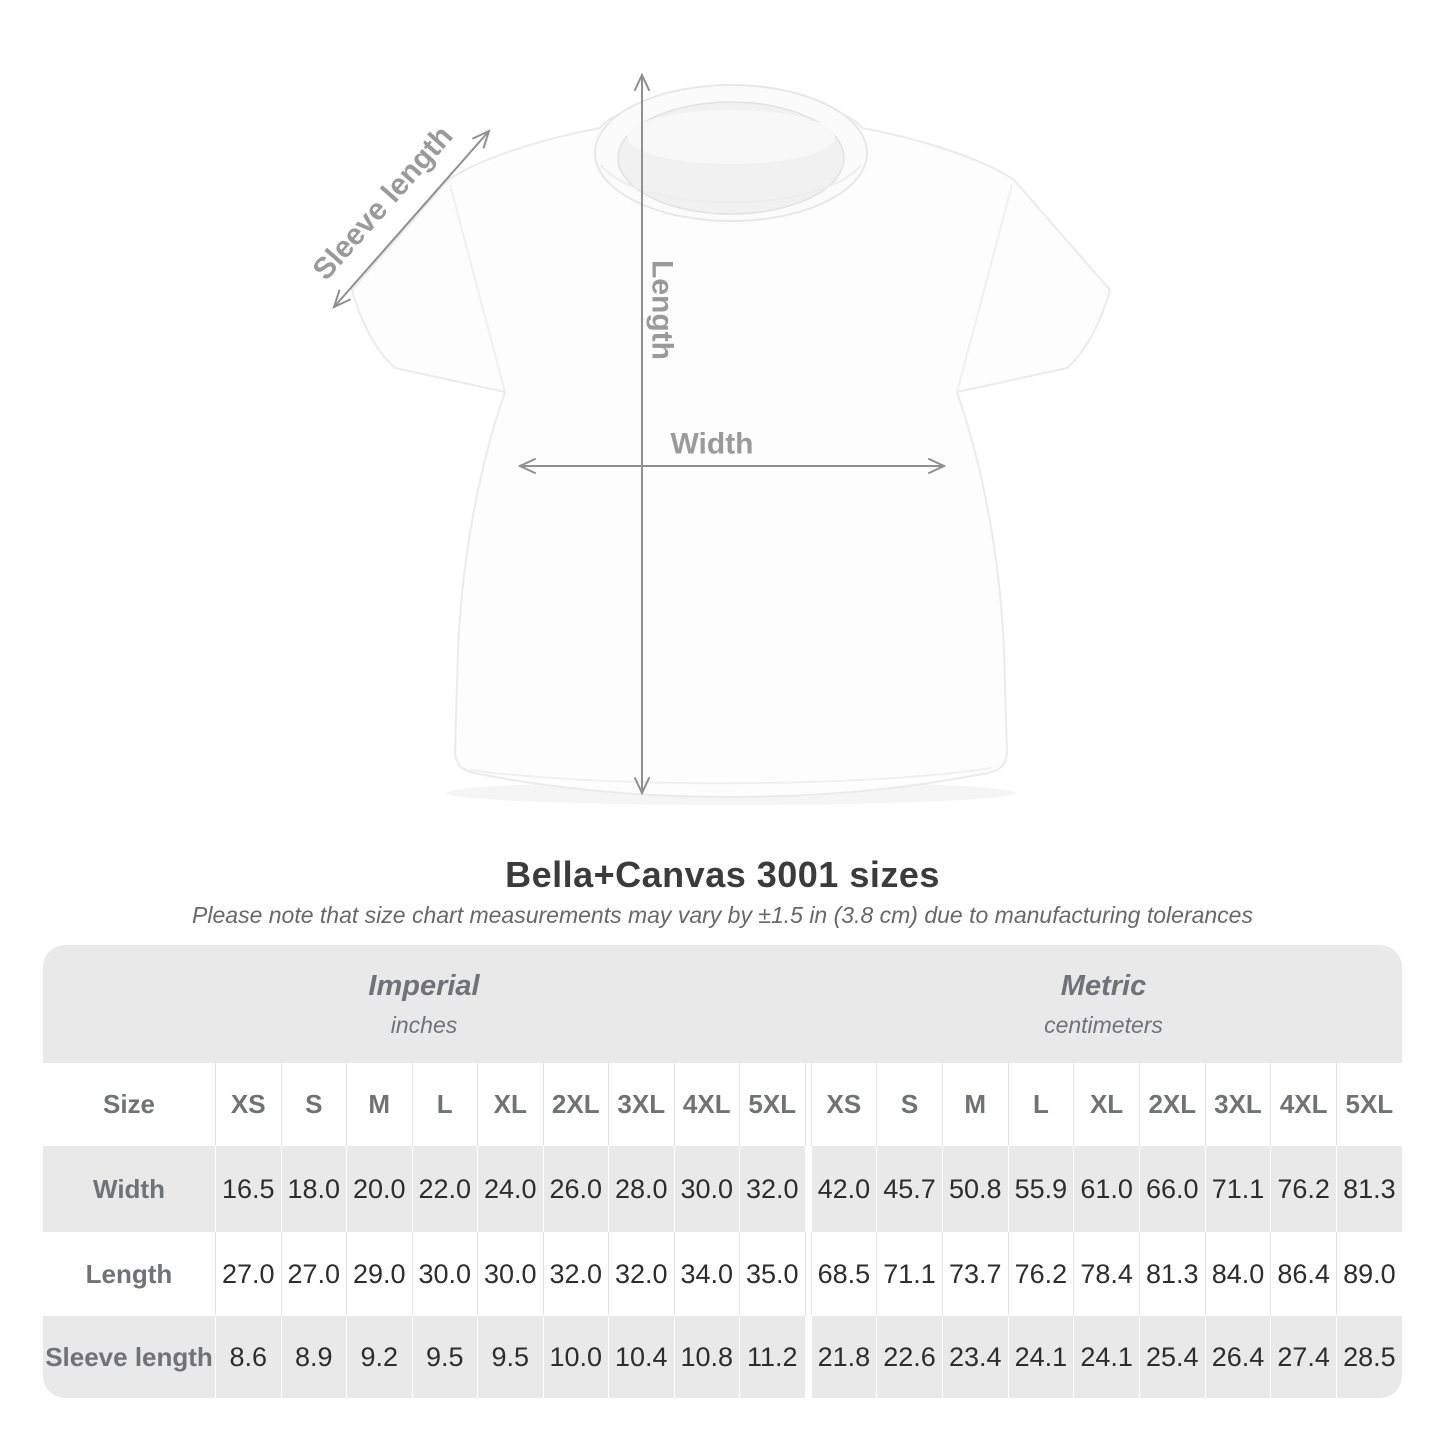  What do you see at coordinates (424, 1024) in the screenshot?
I see `imperial-sublabel: inches` at bounding box center [424, 1024].